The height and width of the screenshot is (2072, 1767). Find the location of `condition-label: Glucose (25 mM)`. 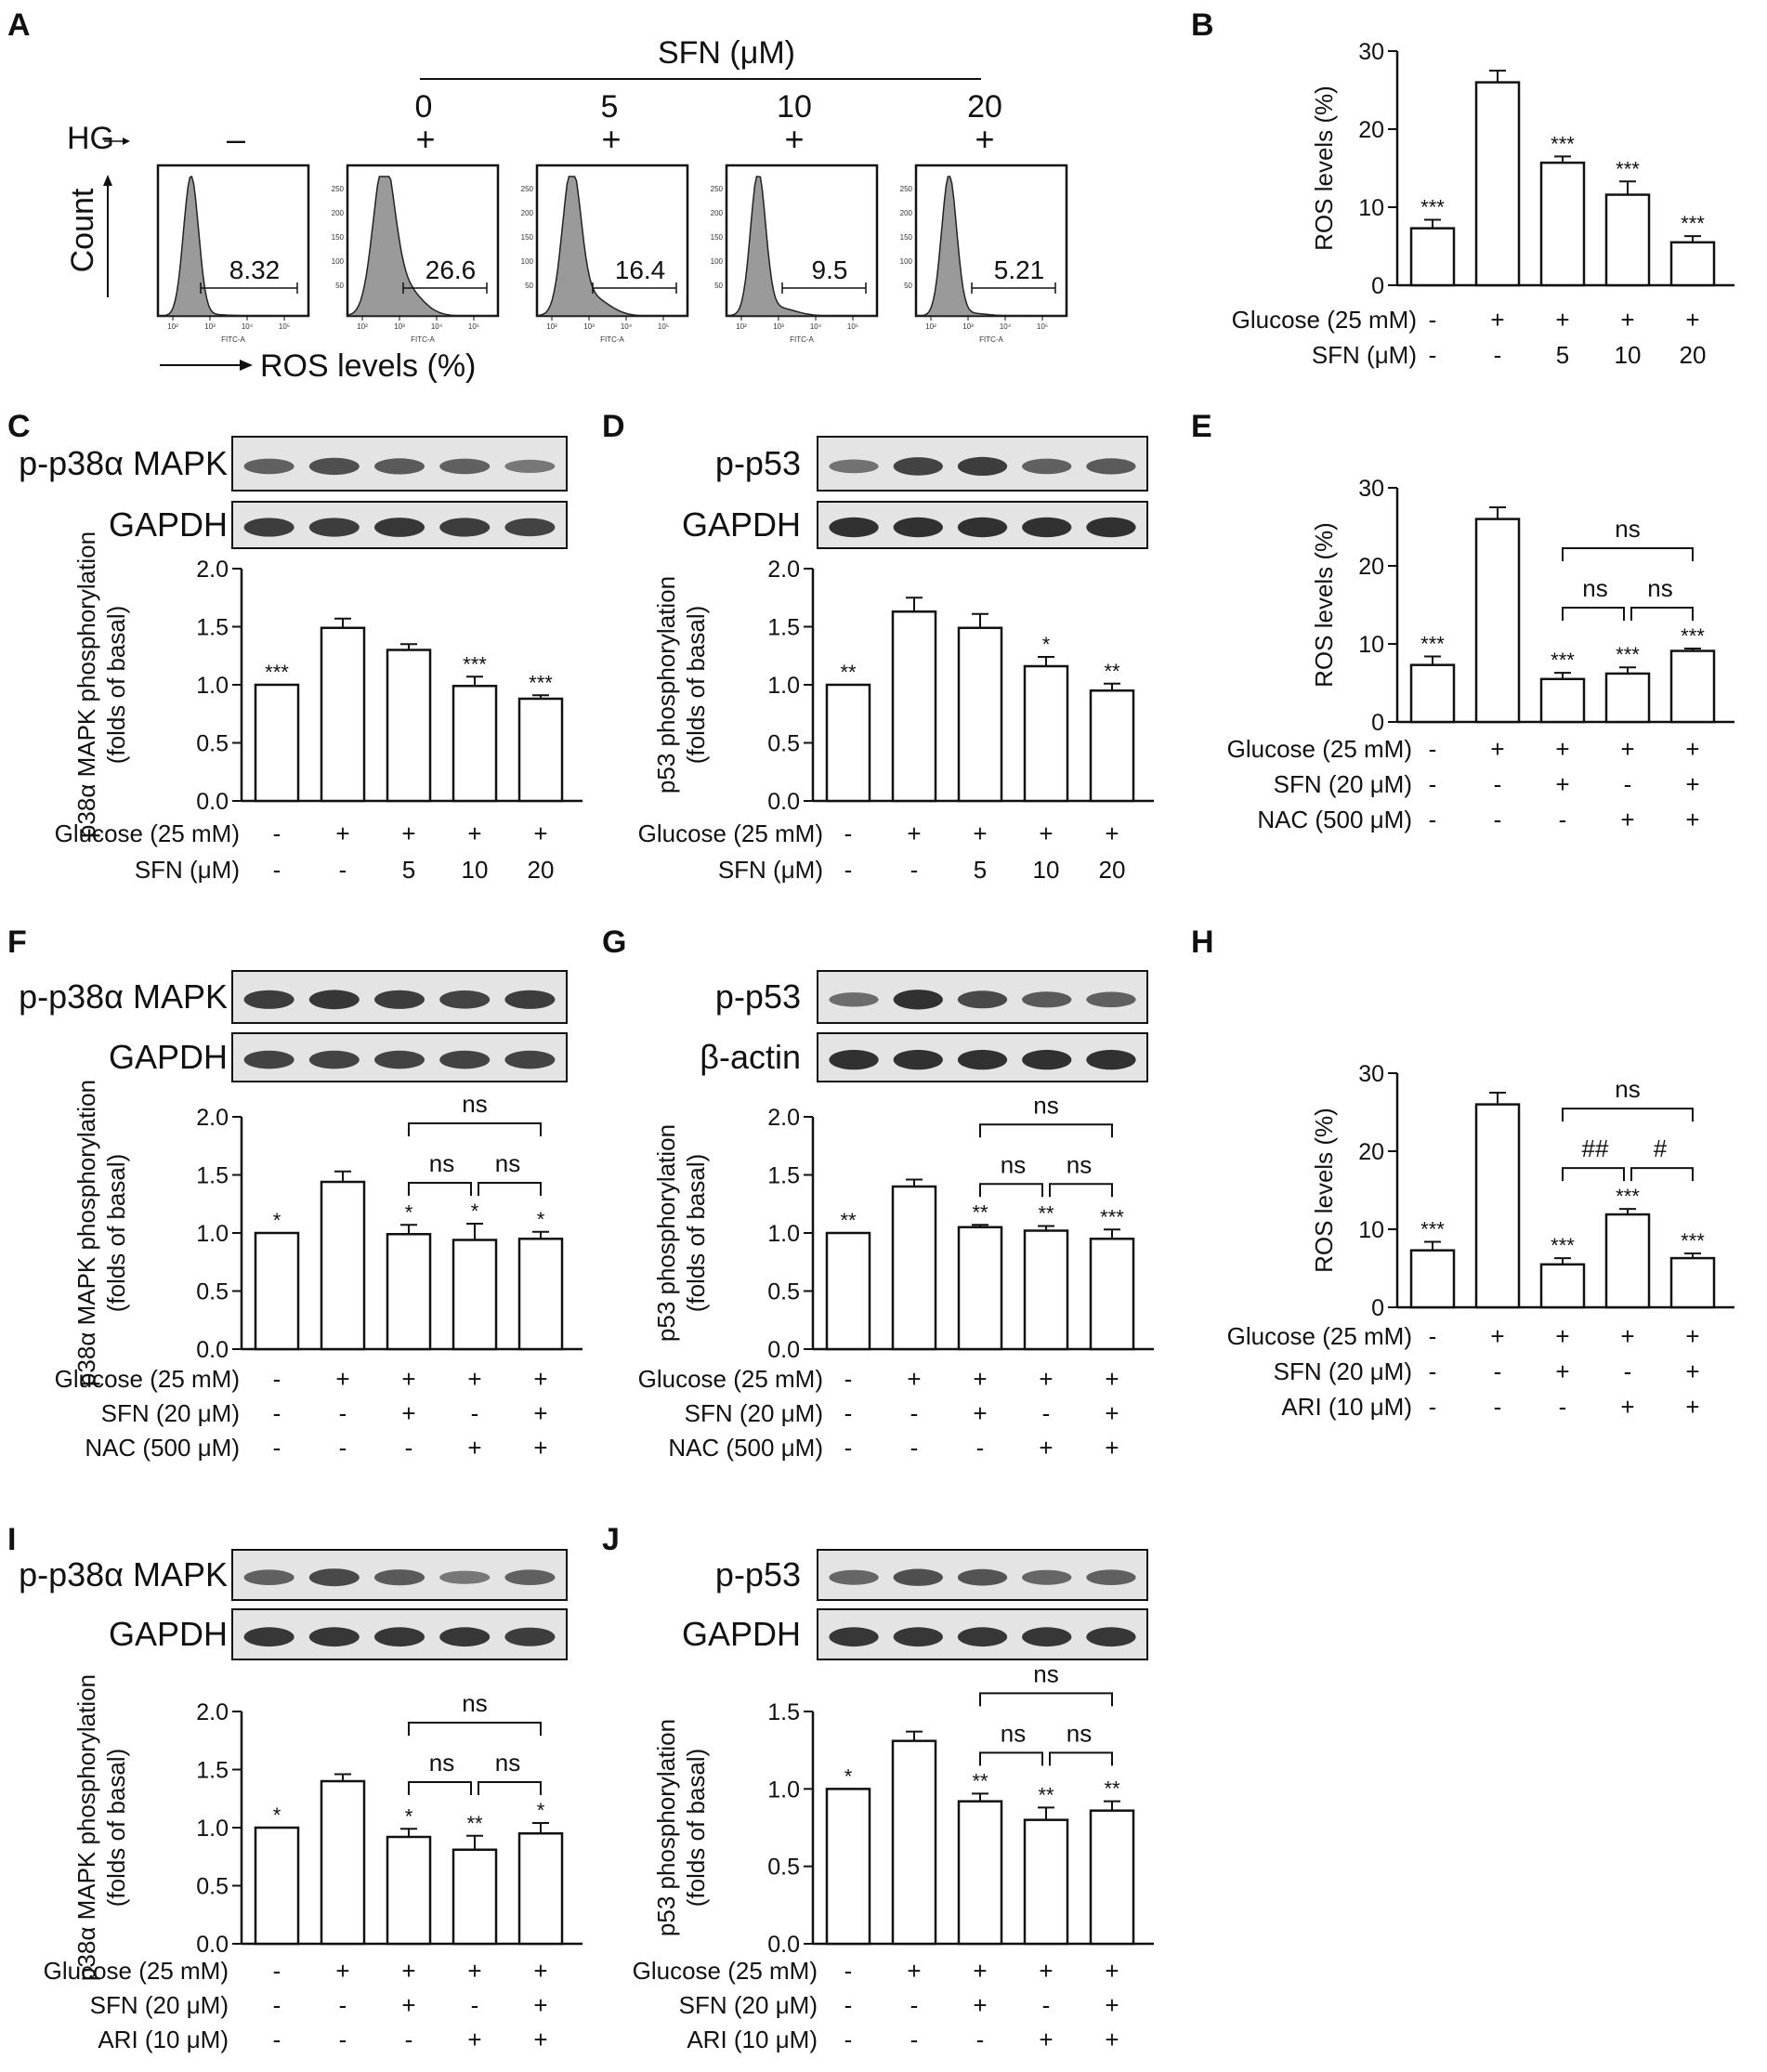

condition-label: Glucose (25 mM) is located at coordinates (147, 1379).